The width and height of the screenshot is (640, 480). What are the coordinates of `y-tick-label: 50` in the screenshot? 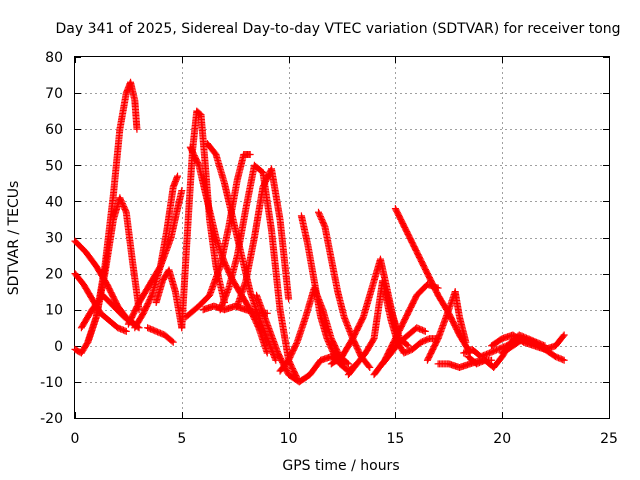 It's located at (54, 166).